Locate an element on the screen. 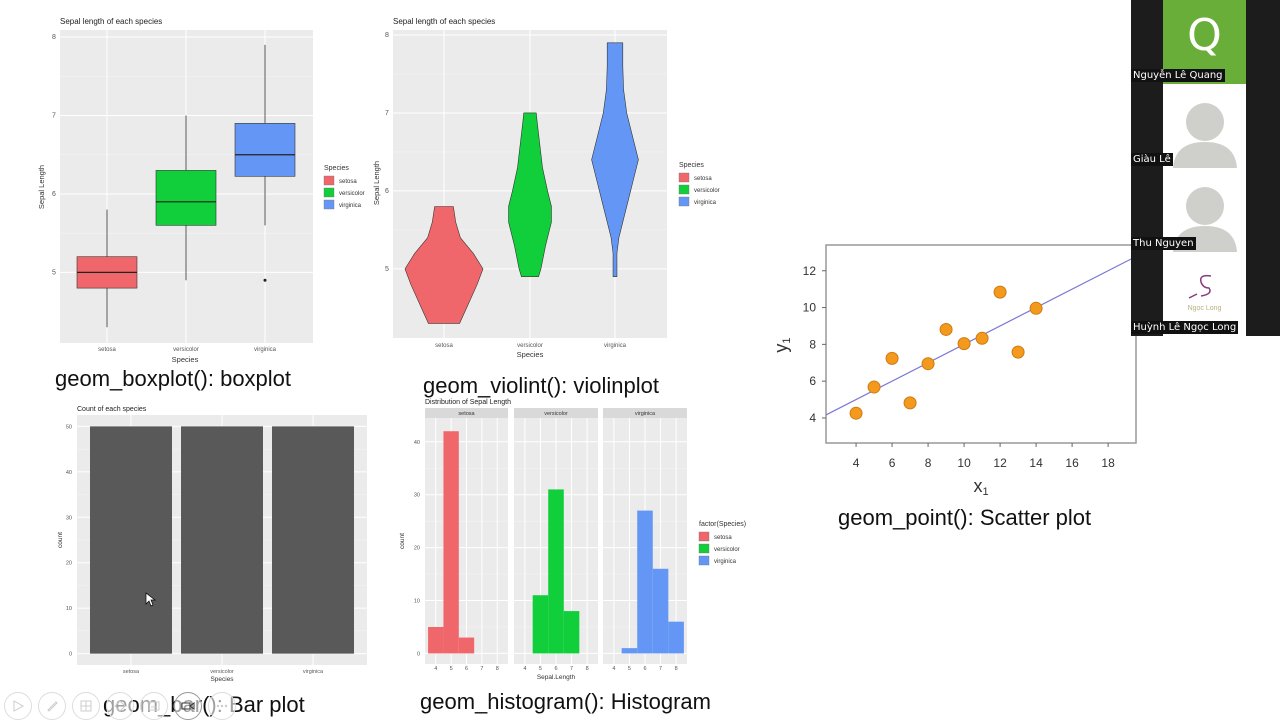 The width and height of the screenshot is (1280, 720). facet-strip is located at coordinates (466, 413).